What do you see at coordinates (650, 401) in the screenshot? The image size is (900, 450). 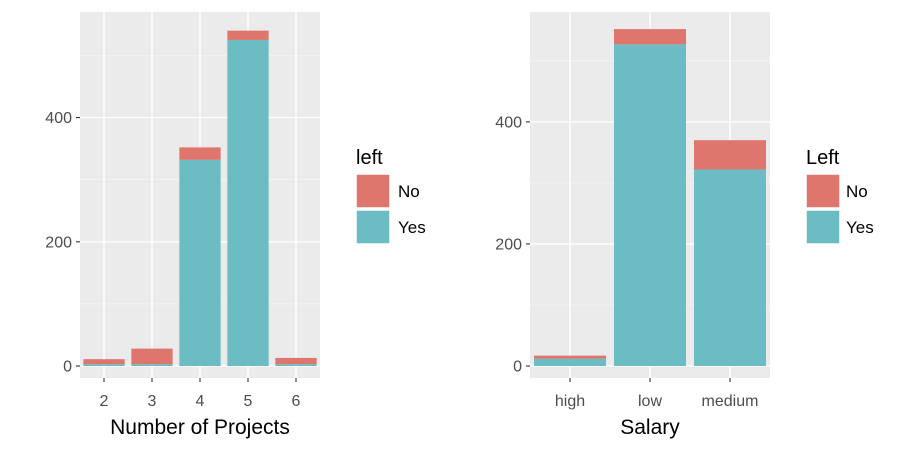 I see `x-tick-label: low` at bounding box center [650, 401].